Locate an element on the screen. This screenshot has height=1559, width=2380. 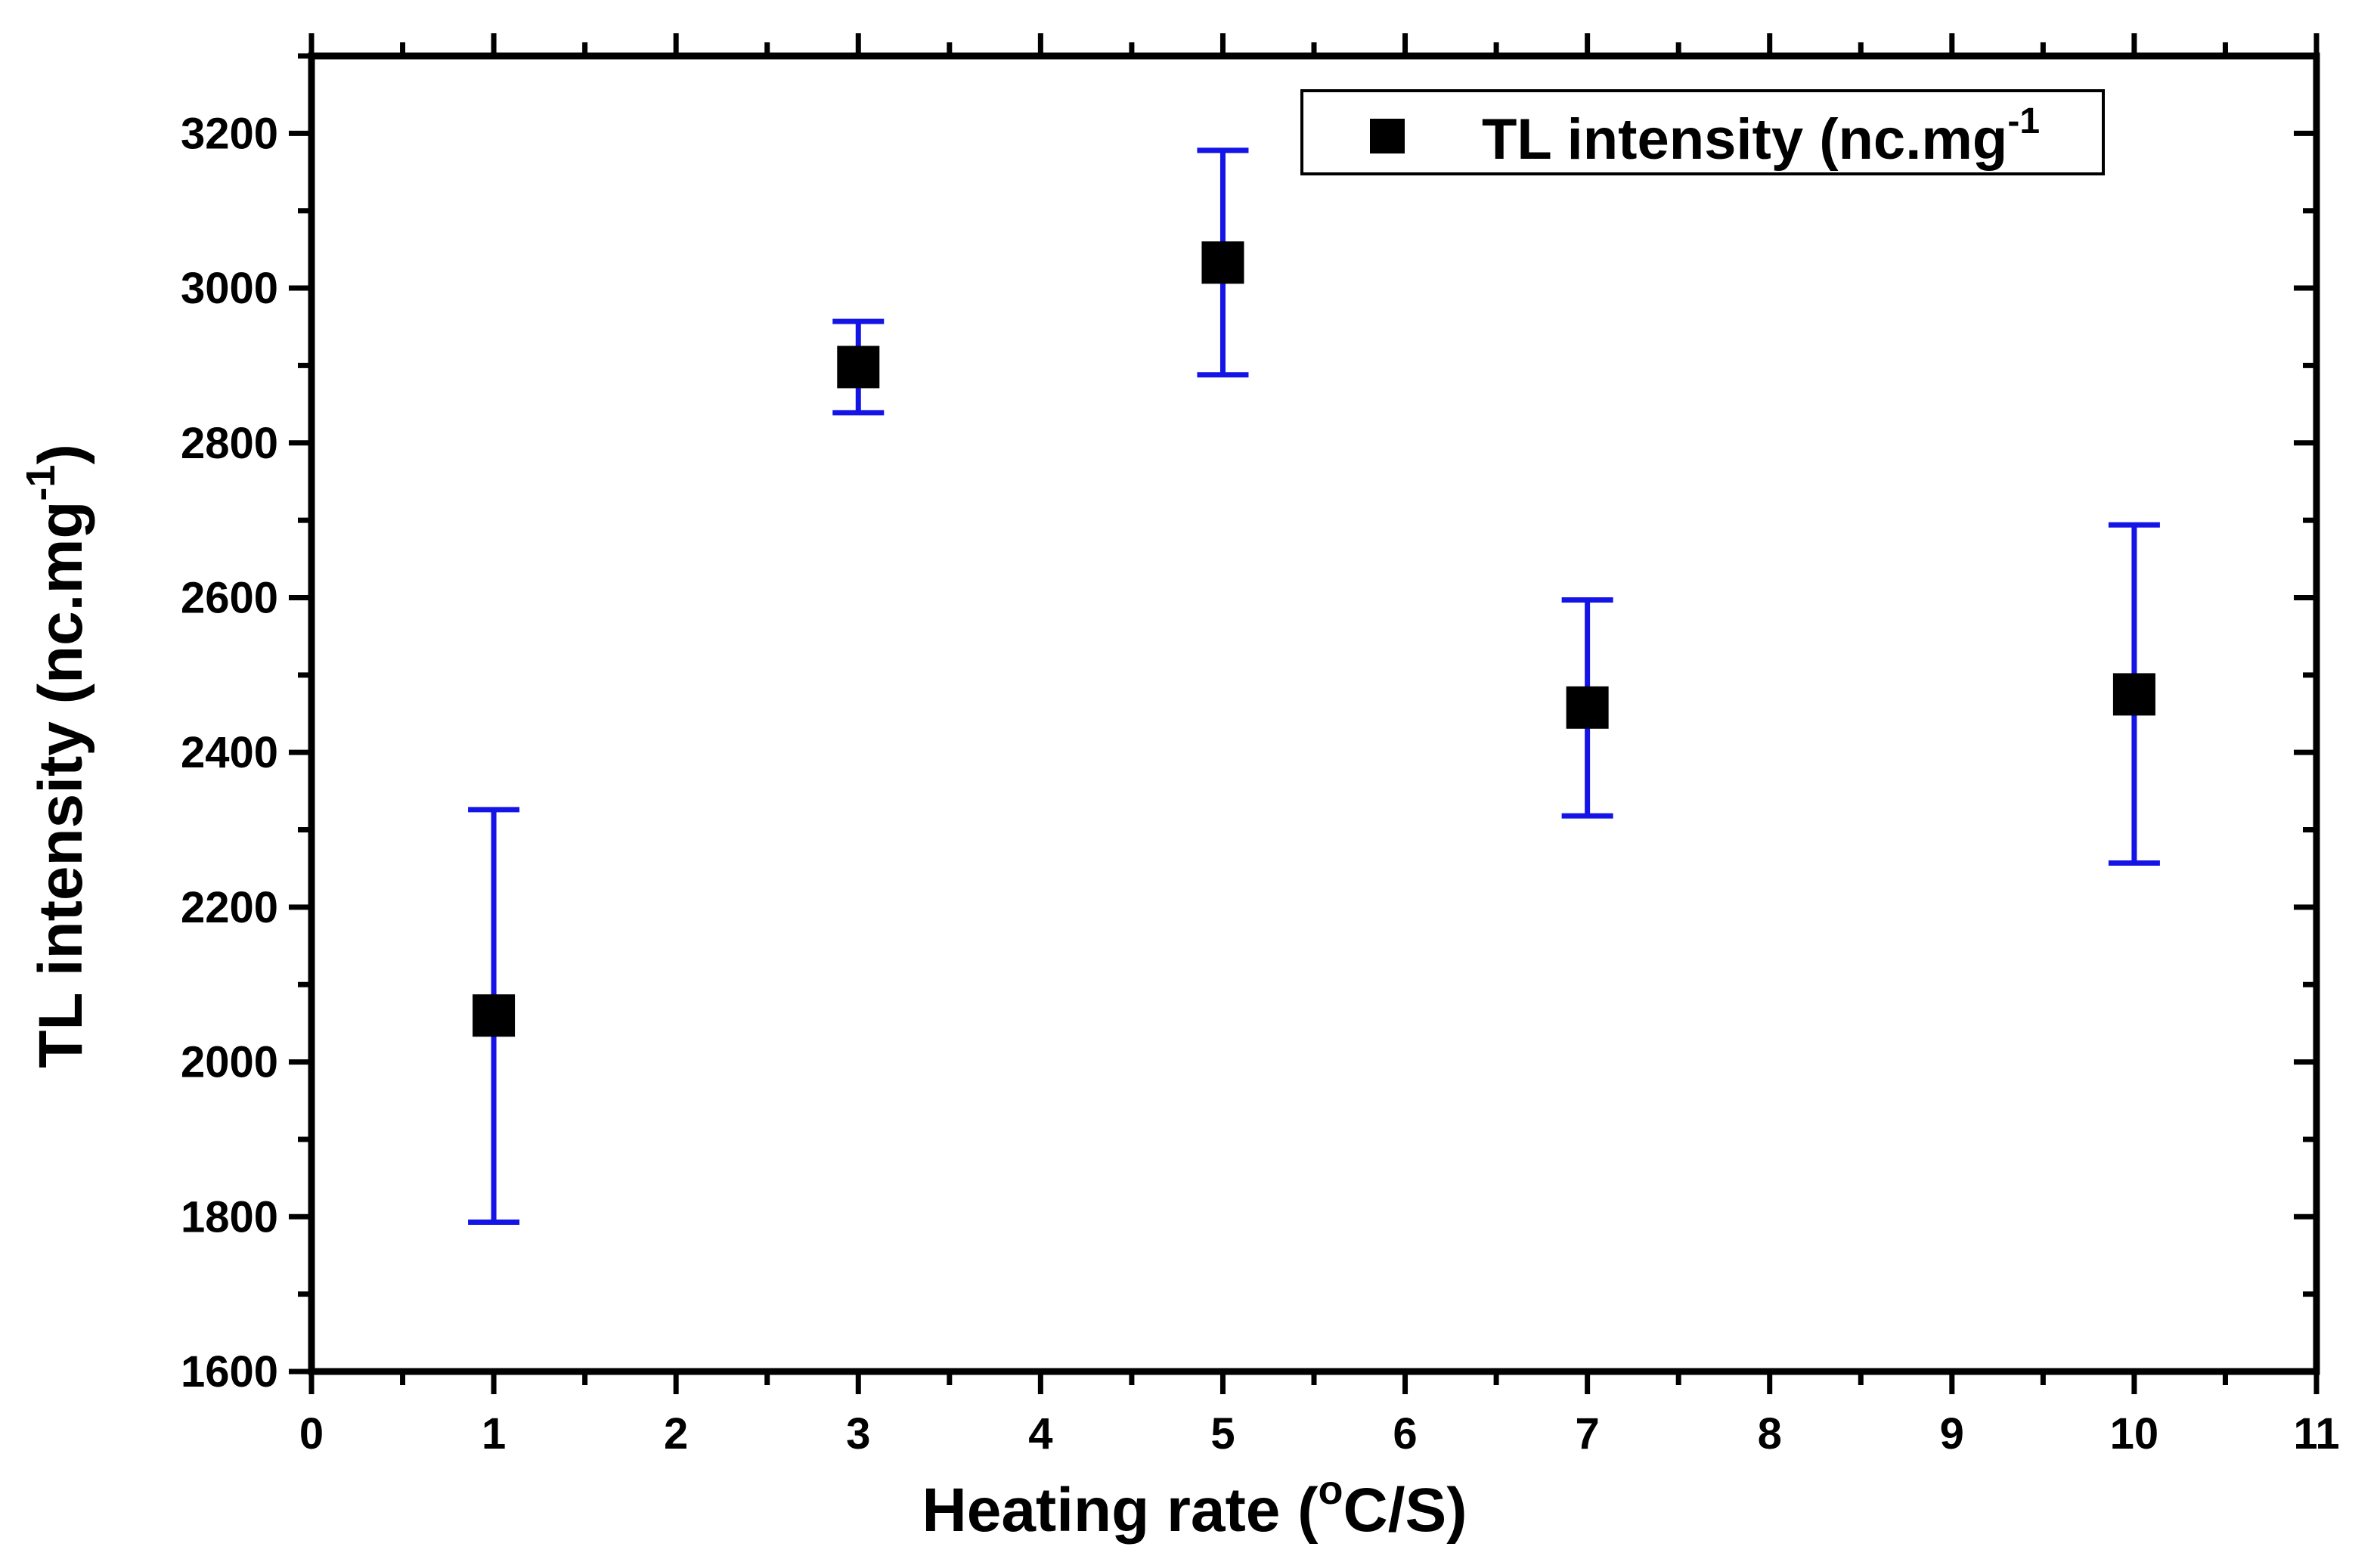
y-tick-label: 1600 is located at coordinates (229, 1371).